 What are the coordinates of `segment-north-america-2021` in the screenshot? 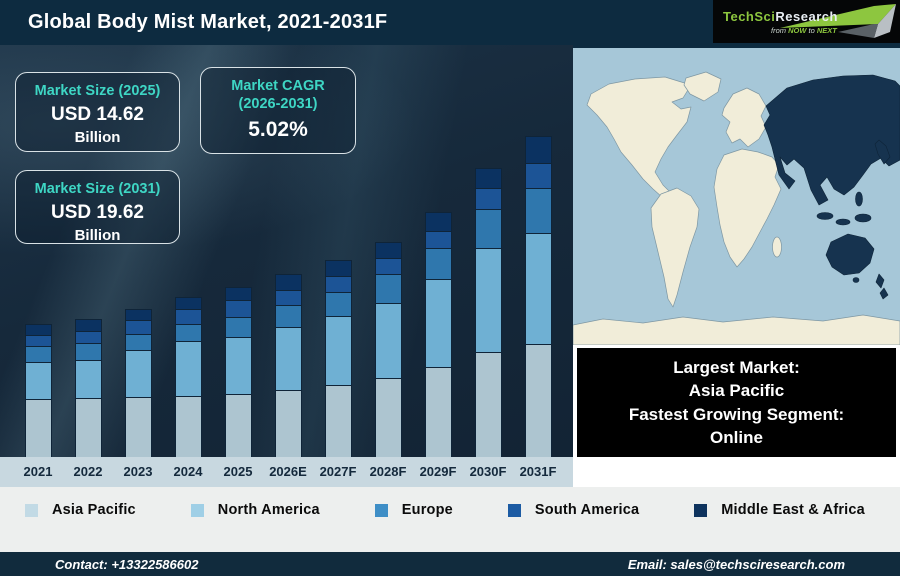 It's located at (38, 380).